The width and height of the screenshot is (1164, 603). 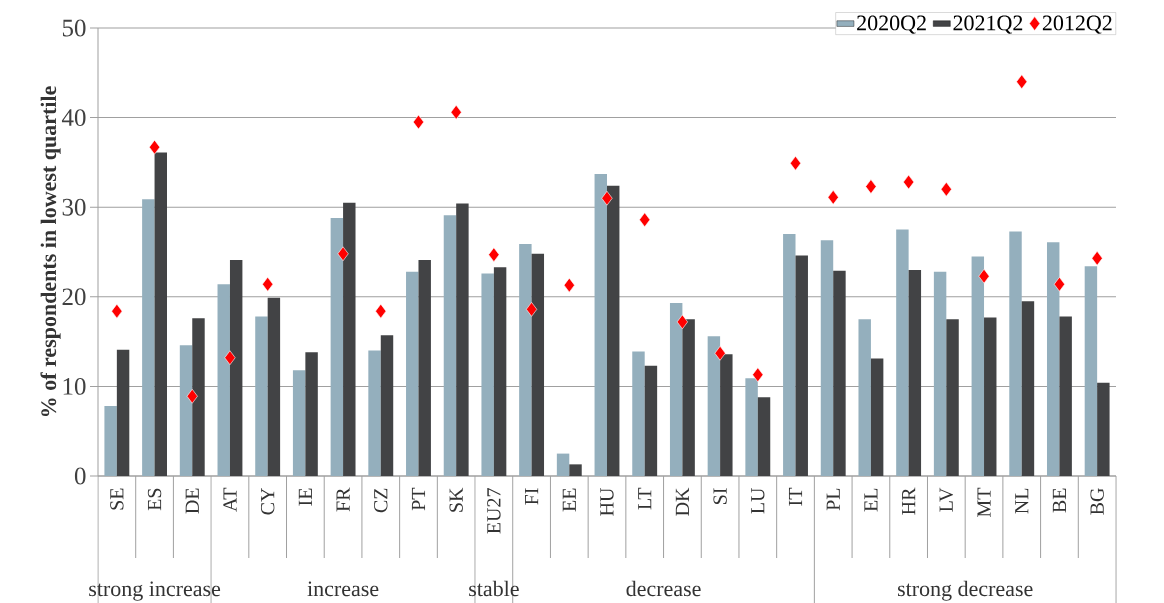 I want to click on x-tick-label: IT, so click(x=795, y=496).